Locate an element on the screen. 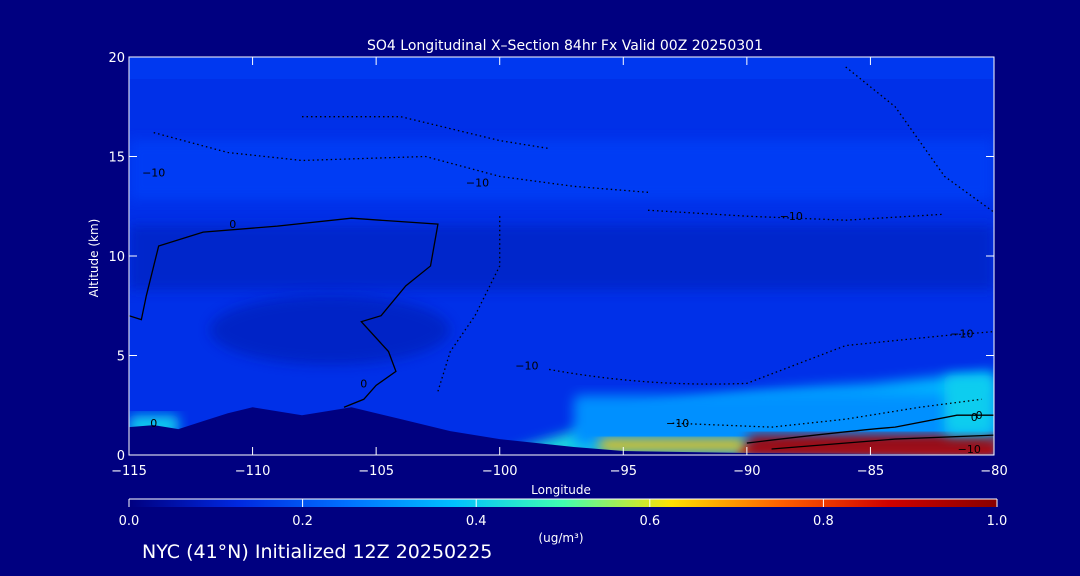  x-axis-label: Longitude is located at coordinates (561, 490).